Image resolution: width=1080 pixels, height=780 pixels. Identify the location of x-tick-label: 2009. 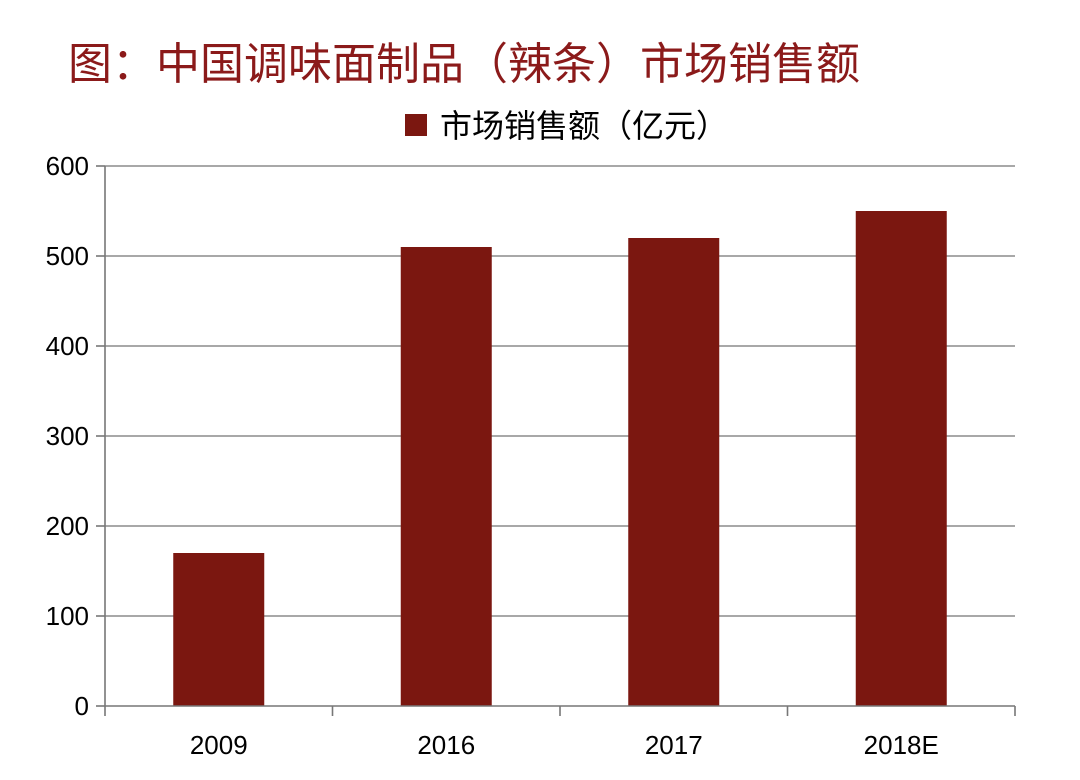
(219, 745).